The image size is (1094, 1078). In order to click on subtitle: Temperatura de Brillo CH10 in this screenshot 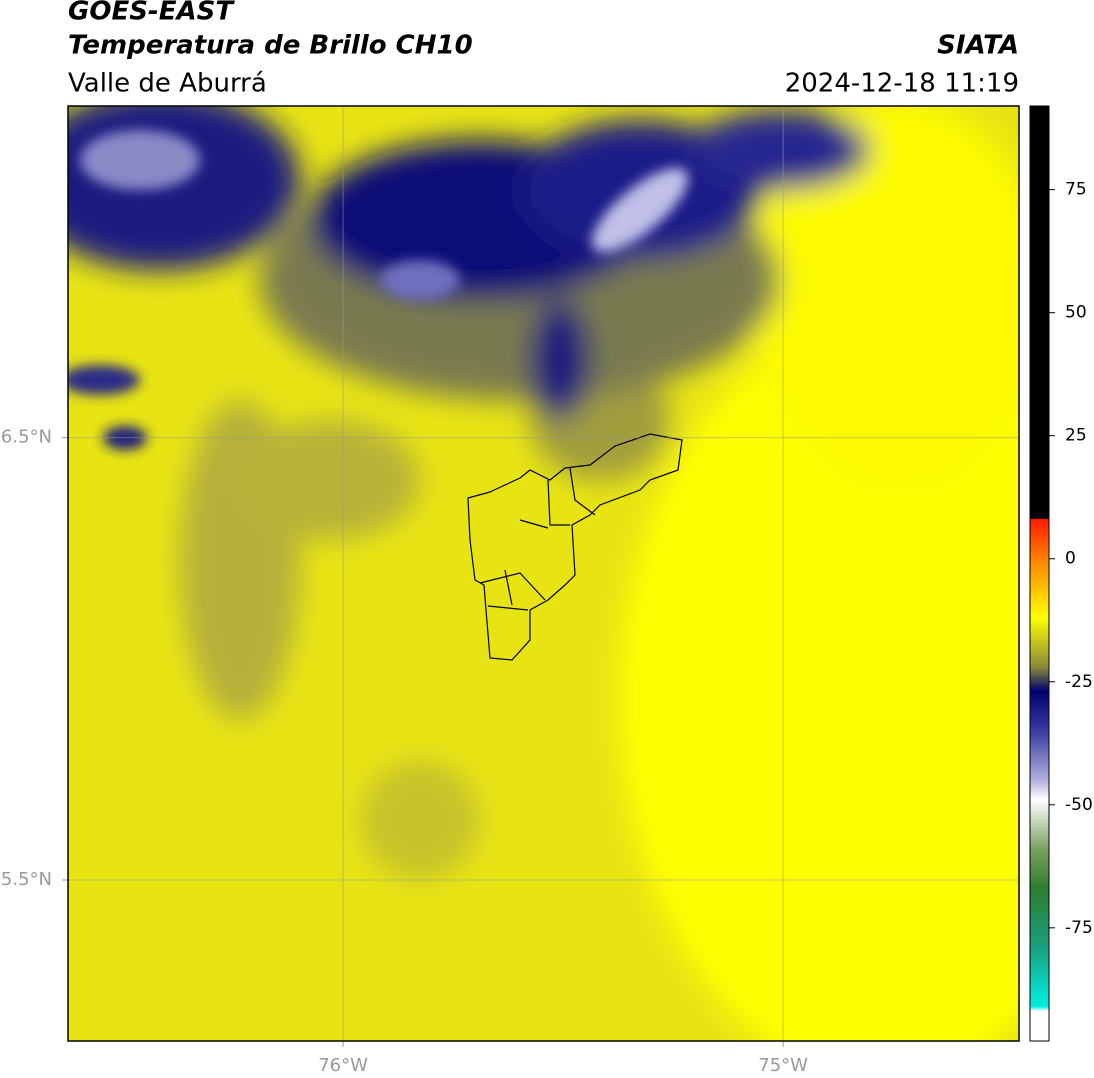, I will do `click(270, 46)`.